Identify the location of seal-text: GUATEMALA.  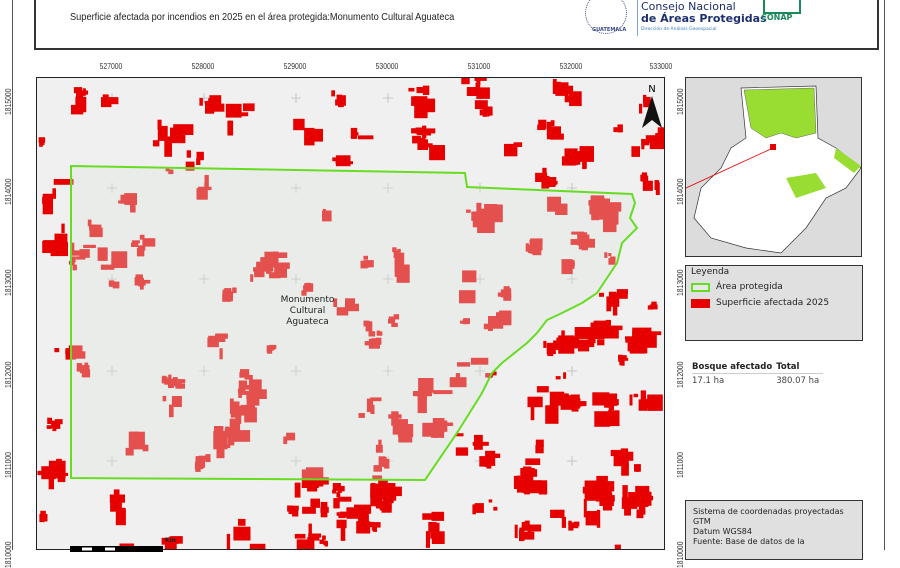
(609, 30).